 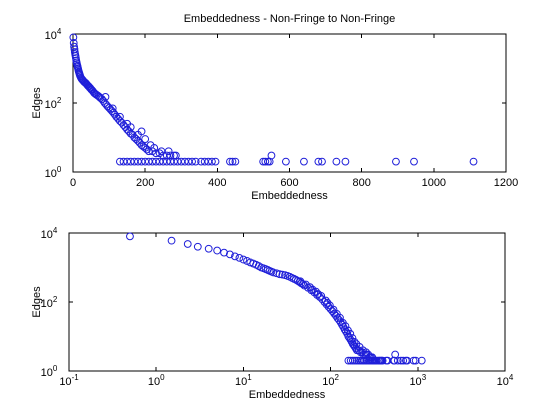 What do you see at coordinates (69, 380) in the screenshot?
I see `x-tick-label: 10⁻¹` at bounding box center [69, 380].